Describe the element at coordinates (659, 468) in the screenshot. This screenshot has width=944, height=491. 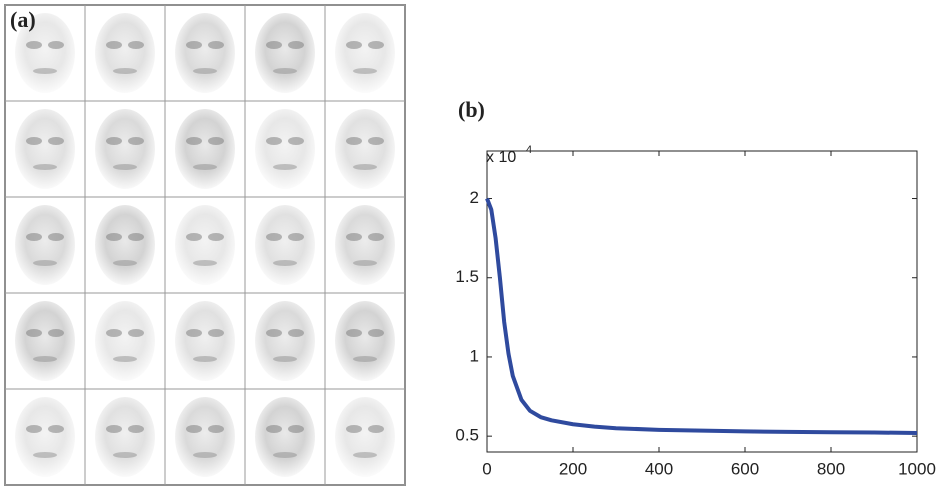
I see `x-tick-label: 400` at that location.